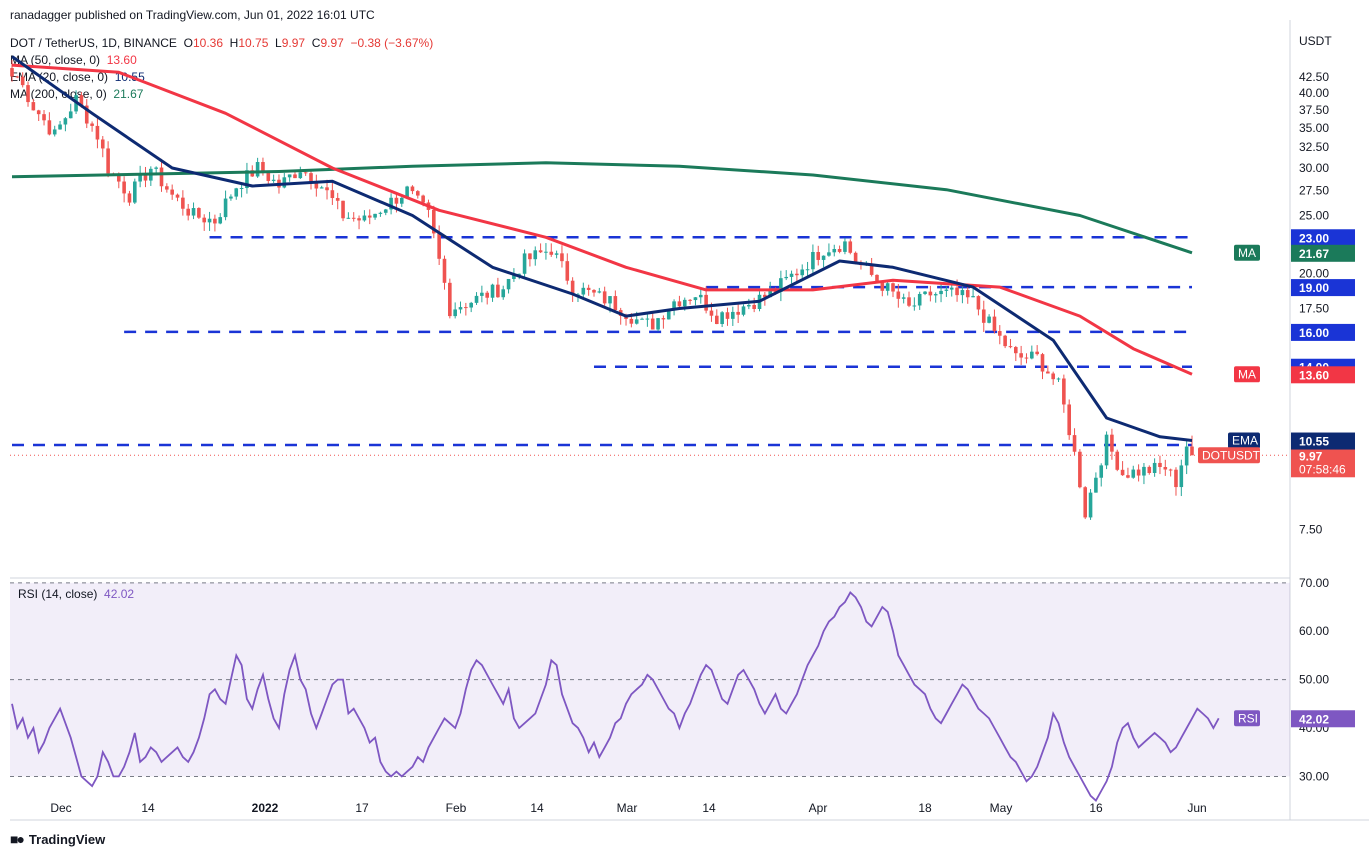 The width and height of the screenshot is (1369, 857). I want to click on low-value: 9.97, so click(293, 43).